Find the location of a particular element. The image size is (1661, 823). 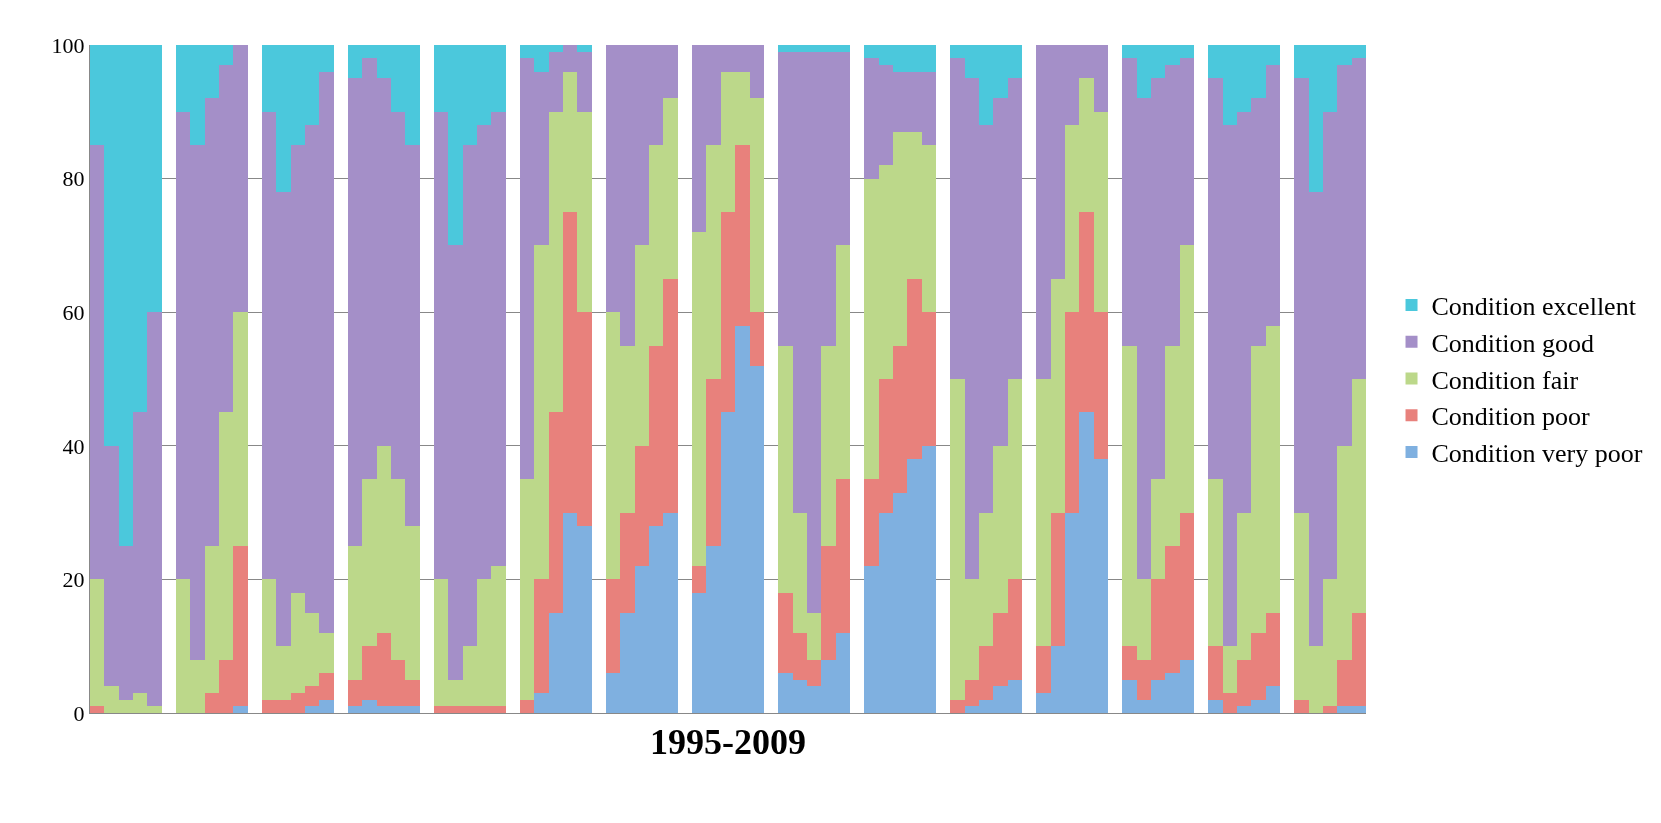

x-axis-title: 1995-2009 is located at coordinates (728, 741).